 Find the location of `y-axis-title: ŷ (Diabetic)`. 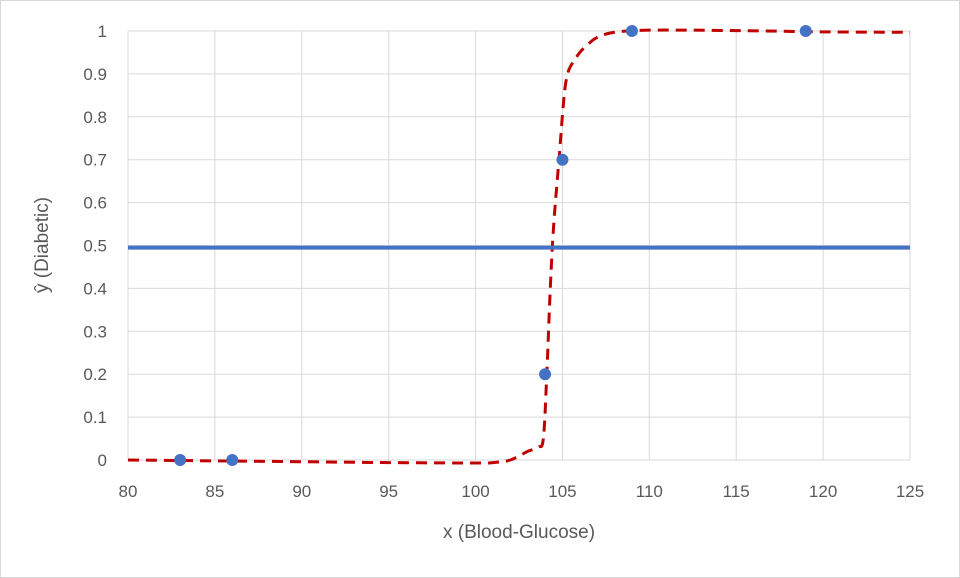

y-axis-title: ŷ (Diabetic) is located at coordinates (42, 245).